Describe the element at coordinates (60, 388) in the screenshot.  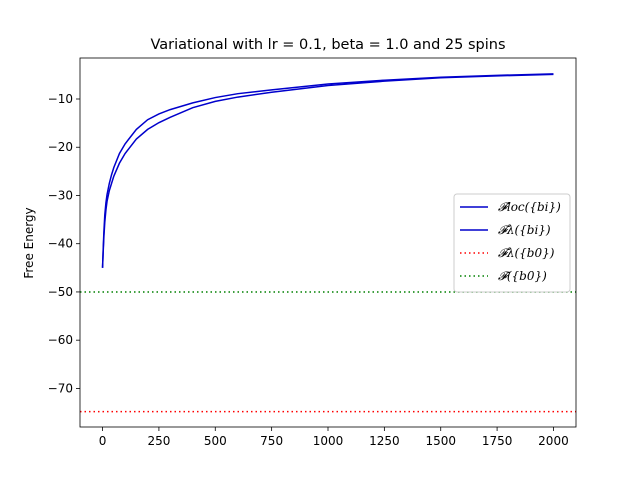
I see `y-tick-label: −70` at that location.